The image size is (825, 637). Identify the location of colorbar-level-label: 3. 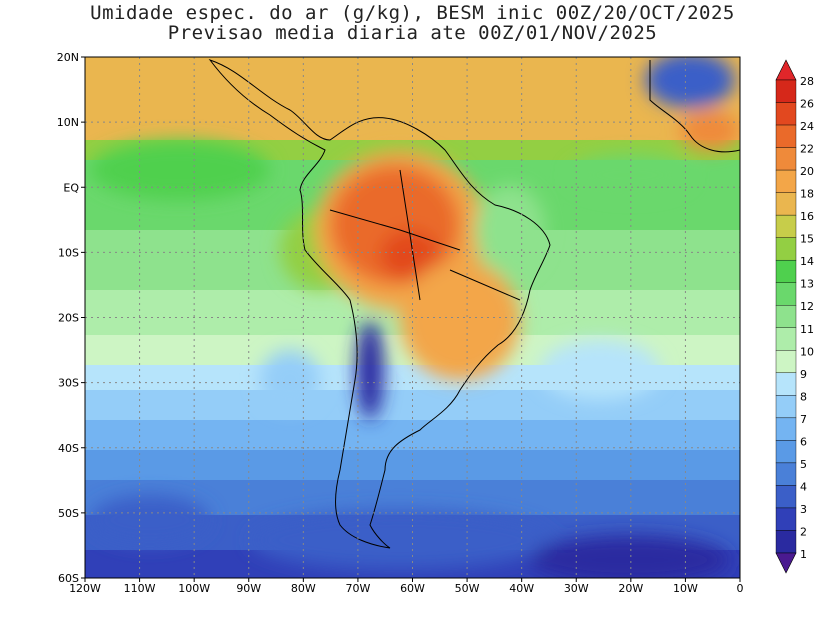
(803, 509).